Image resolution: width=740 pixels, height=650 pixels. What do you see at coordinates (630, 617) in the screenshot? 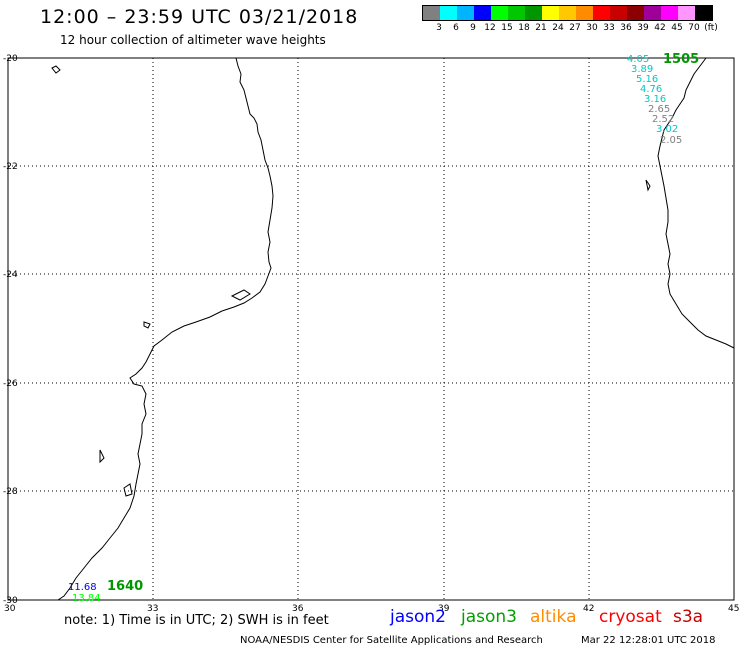
I see `satellite-label-cryosat: cryosat` at bounding box center [630, 617].